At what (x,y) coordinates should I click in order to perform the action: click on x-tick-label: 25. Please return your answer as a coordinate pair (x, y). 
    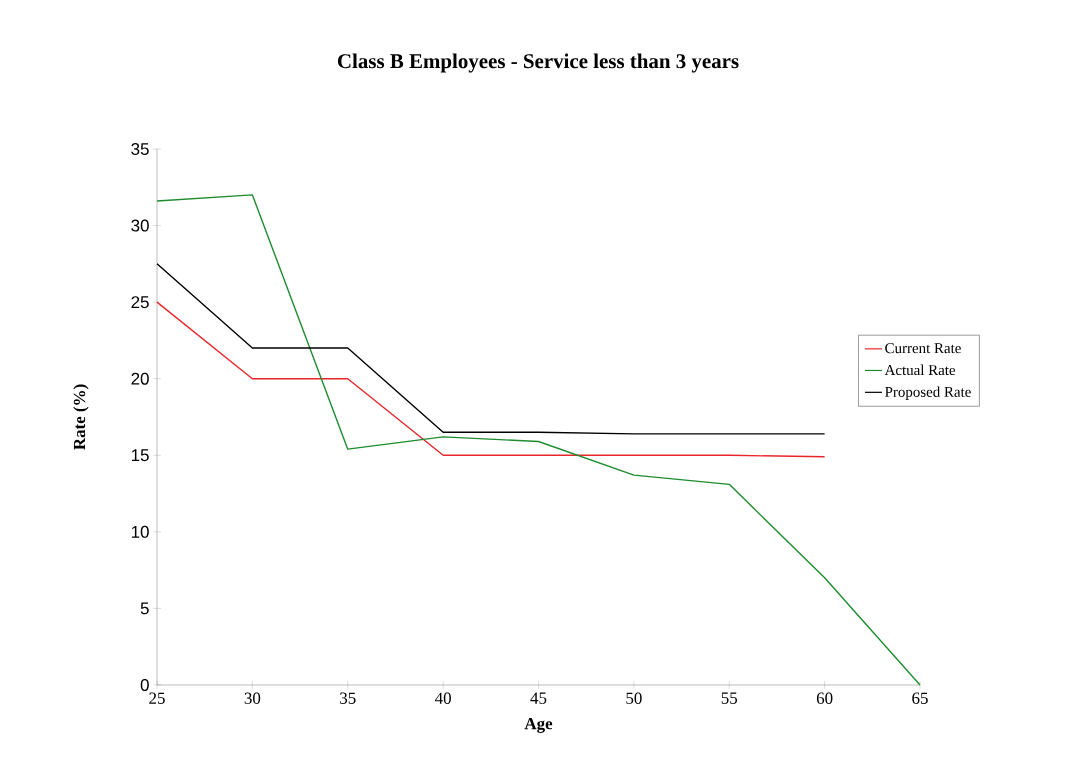
    Looking at the image, I should click on (157, 698).